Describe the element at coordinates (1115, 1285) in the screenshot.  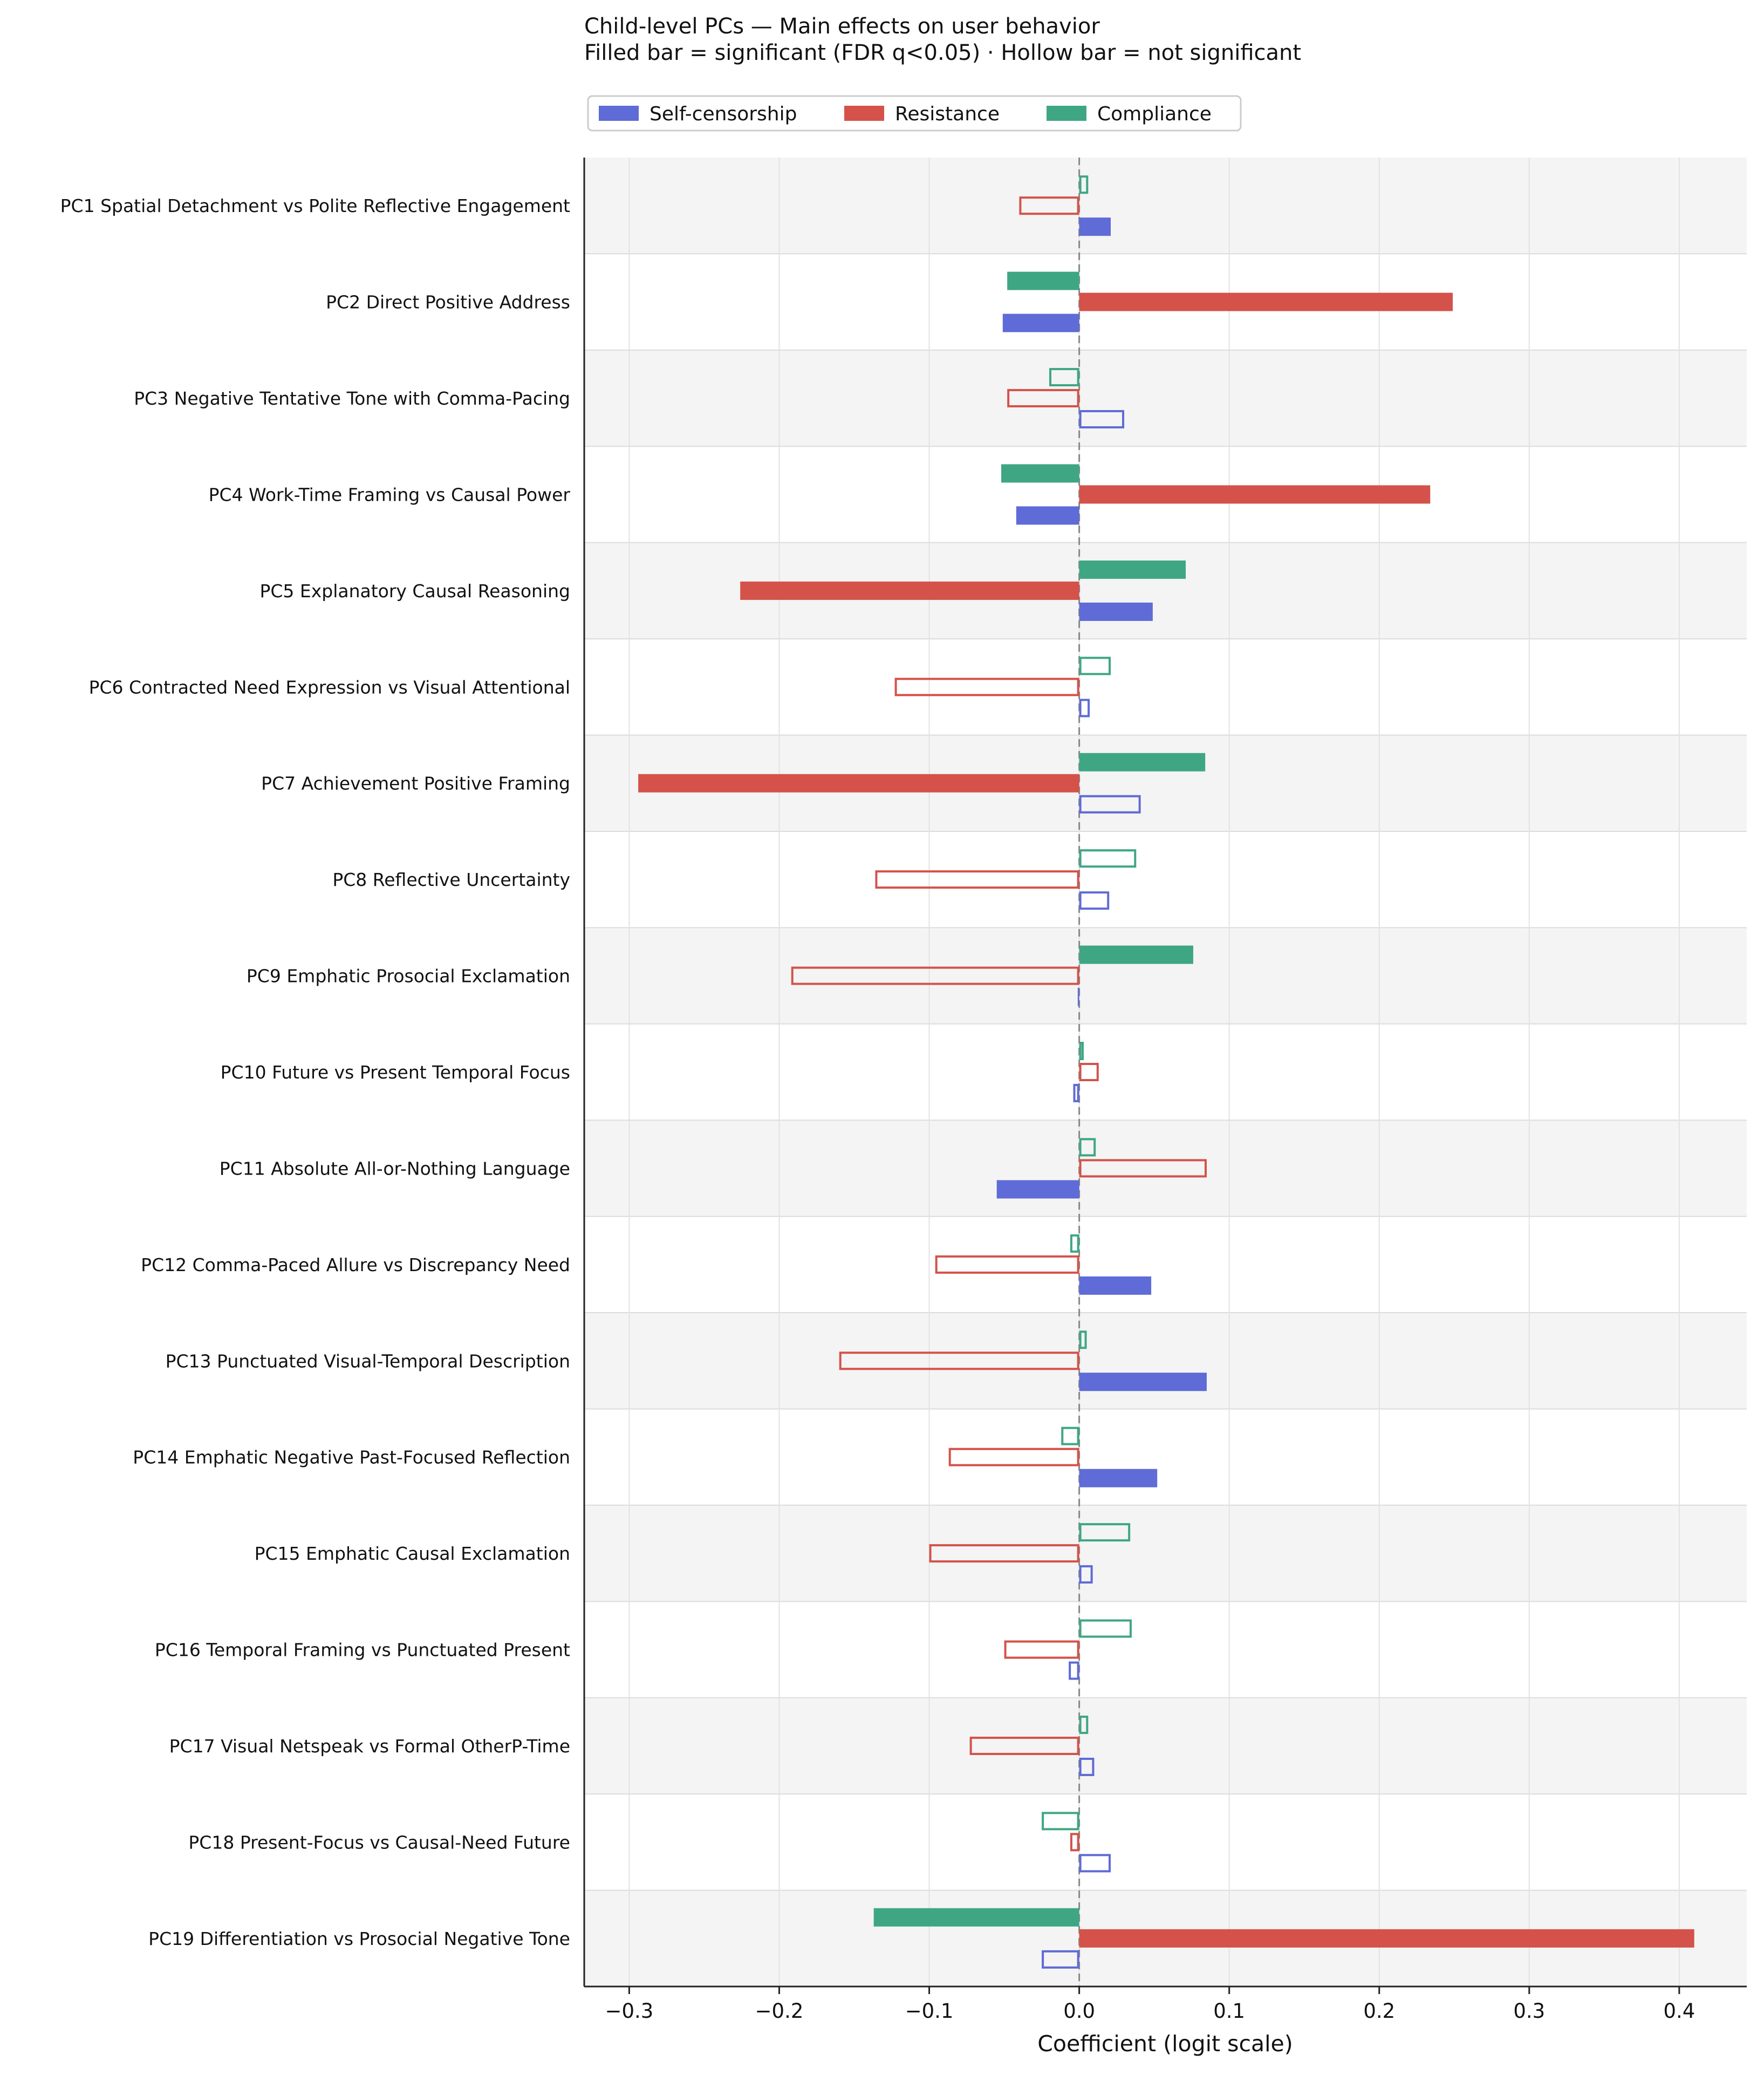
I see `bar-self-censorship-pc12` at that location.